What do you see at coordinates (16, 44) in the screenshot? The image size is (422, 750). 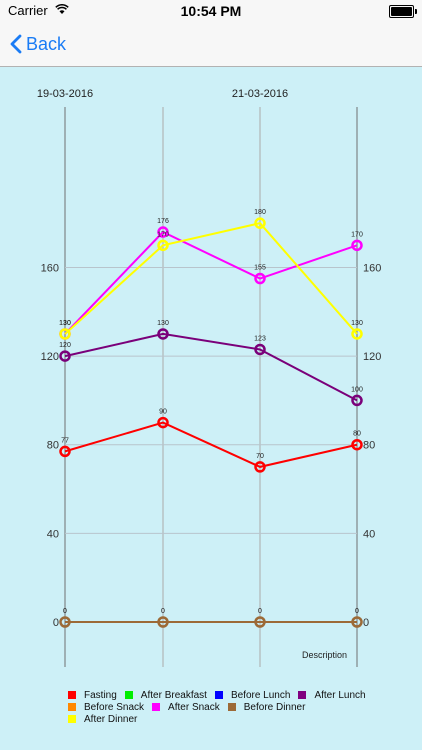 I see `chevron-left-icon` at bounding box center [16, 44].